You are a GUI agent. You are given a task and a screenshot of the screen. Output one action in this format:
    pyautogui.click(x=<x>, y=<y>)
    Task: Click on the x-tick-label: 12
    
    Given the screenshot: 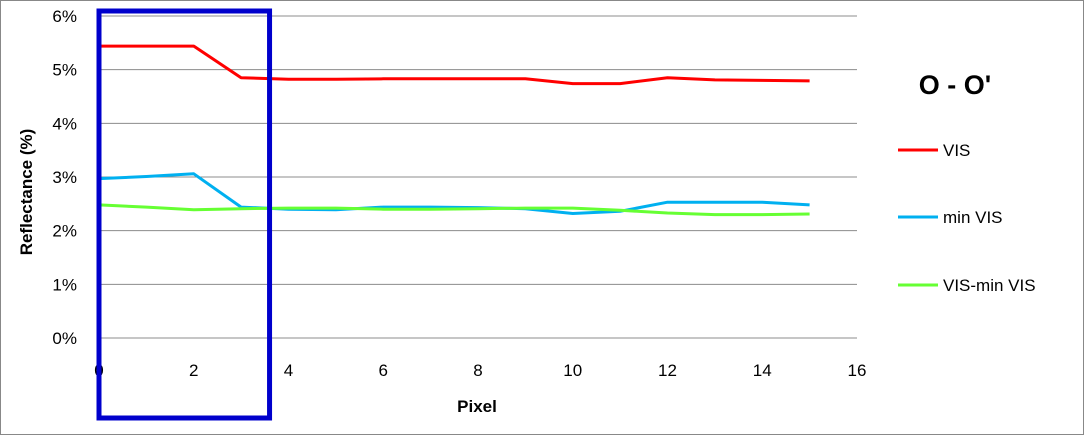 What is the action you would take?
    pyautogui.click(x=667, y=370)
    